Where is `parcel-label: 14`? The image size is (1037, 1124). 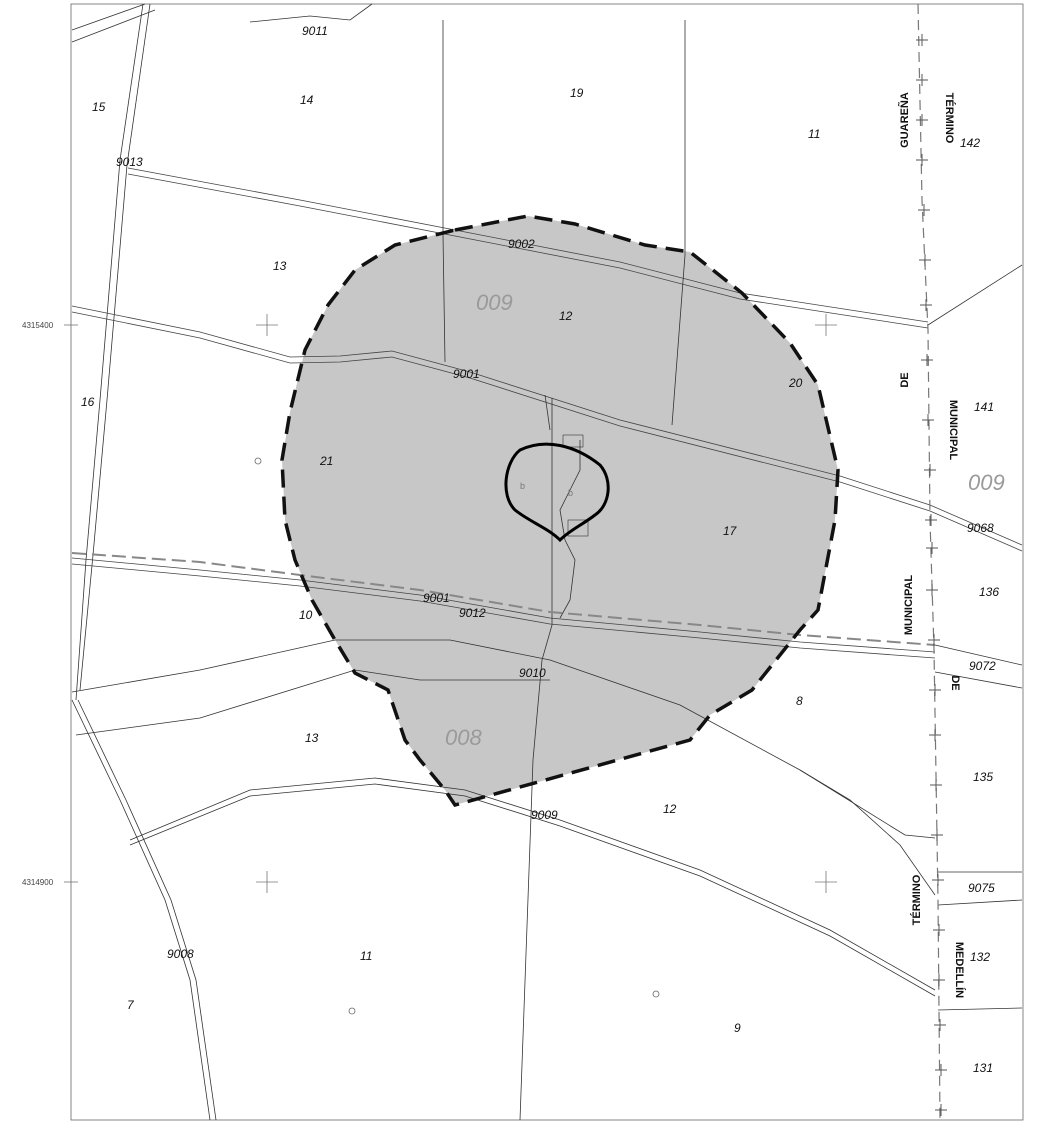 parcel-label: 14 is located at coordinates (307, 100).